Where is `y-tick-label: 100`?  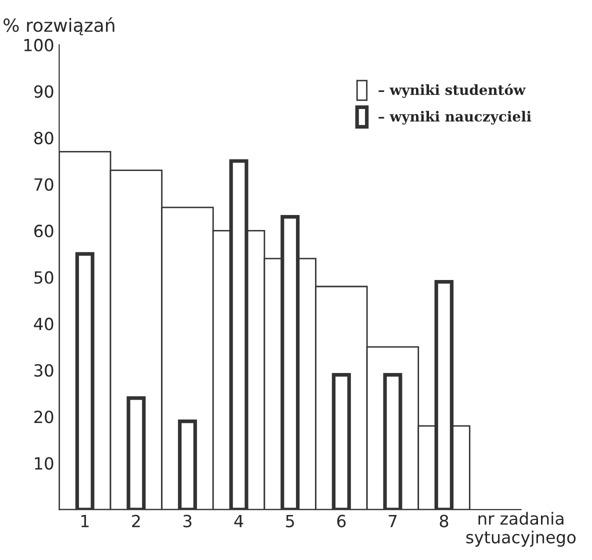
y-tick-label: 100 is located at coordinates (39, 45).